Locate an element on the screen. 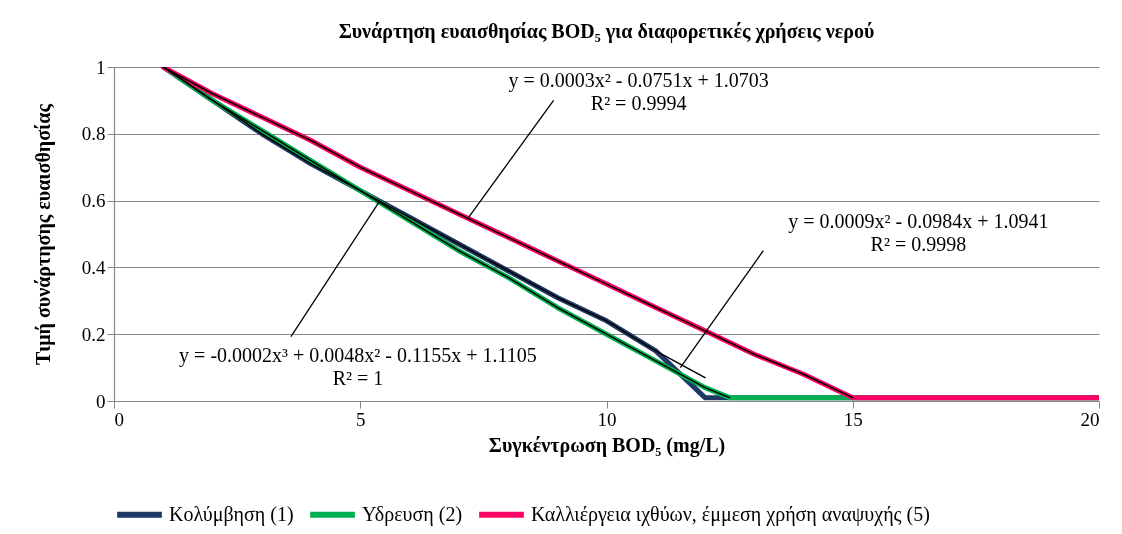 This screenshot has width=1122, height=534. legend-label: Κολύμβηση (1) is located at coordinates (231, 514).